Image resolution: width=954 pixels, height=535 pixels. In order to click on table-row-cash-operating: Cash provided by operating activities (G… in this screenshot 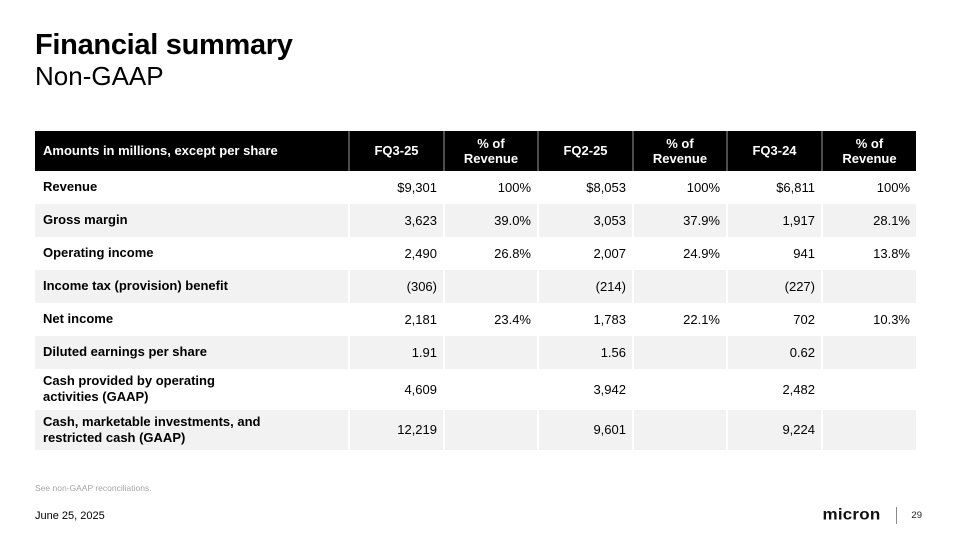, I will do `click(475, 389)`.